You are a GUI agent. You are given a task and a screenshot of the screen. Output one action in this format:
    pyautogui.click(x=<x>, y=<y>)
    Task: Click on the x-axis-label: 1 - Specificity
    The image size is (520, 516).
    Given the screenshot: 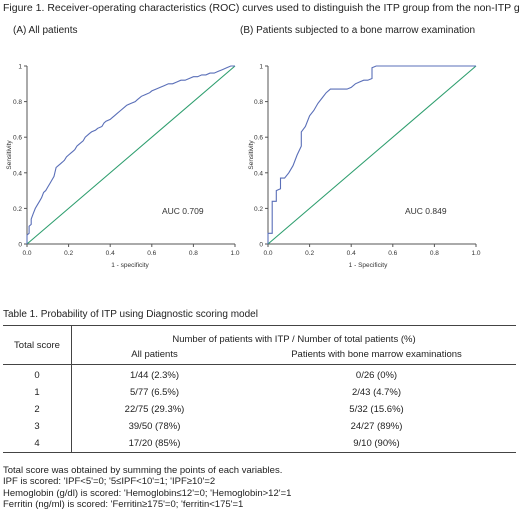 What is the action you would take?
    pyautogui.click(x=368, y=265)
    